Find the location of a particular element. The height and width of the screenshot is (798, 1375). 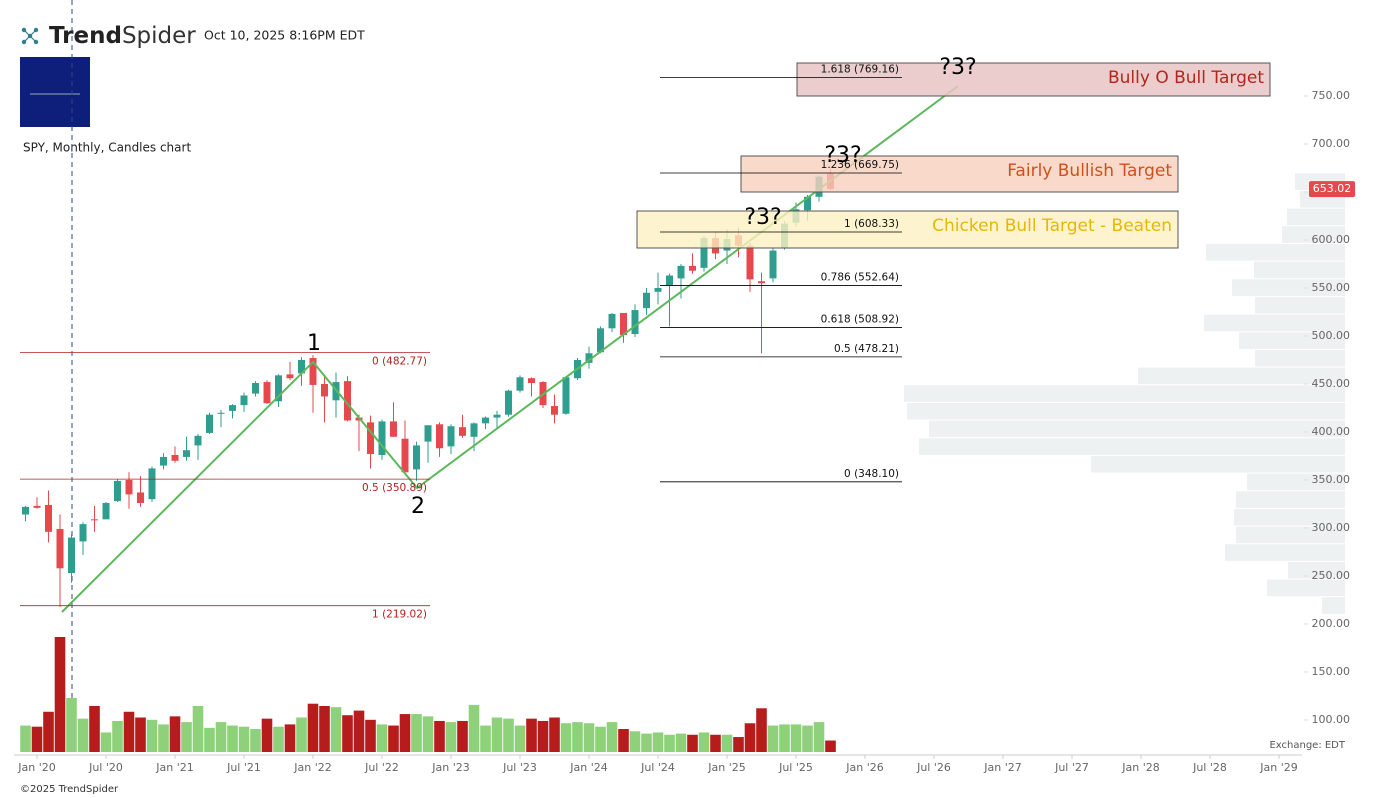

y-tick-label: 700.00 is located at coordinates (1331, 143).